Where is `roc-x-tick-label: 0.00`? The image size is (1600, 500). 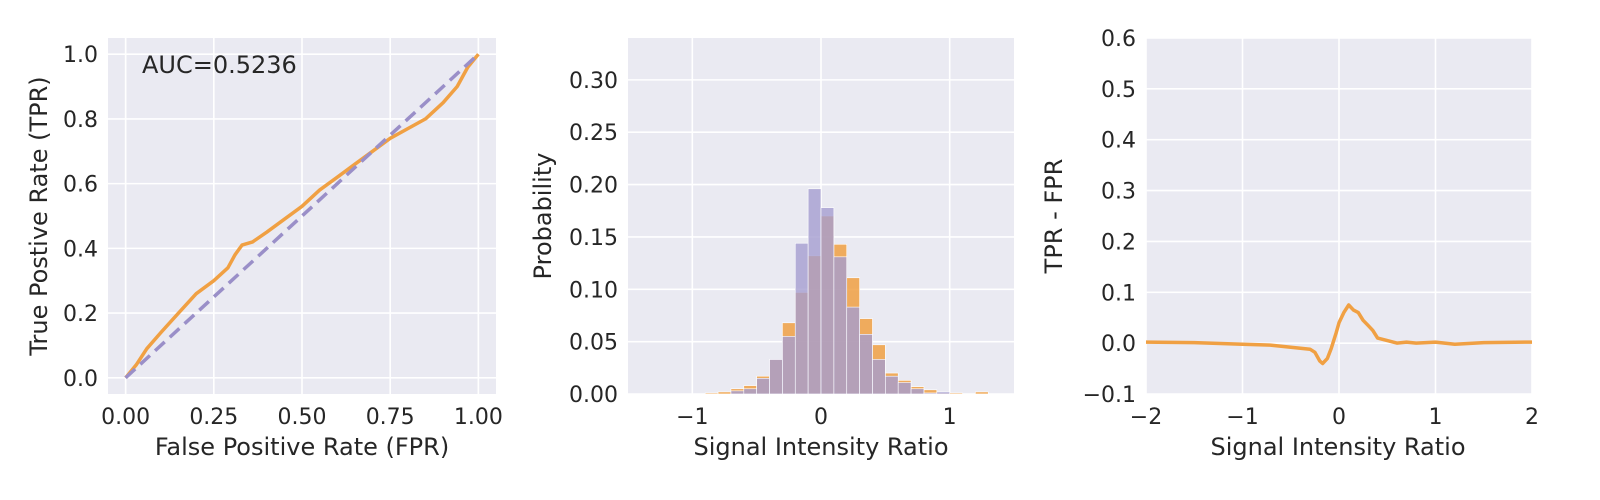
roc-x-tick-label: 0.00 is located at coordinates (125, 417).